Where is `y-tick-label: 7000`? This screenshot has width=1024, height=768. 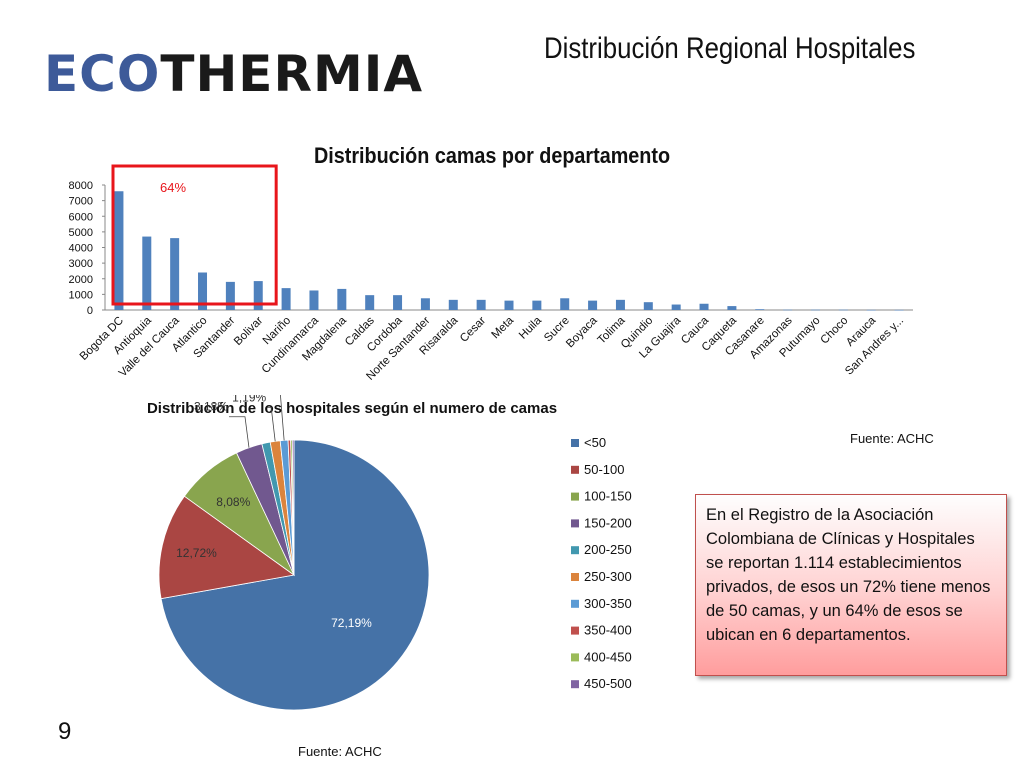 y-tick-label: 7000 is located at coordinates (81, 202).